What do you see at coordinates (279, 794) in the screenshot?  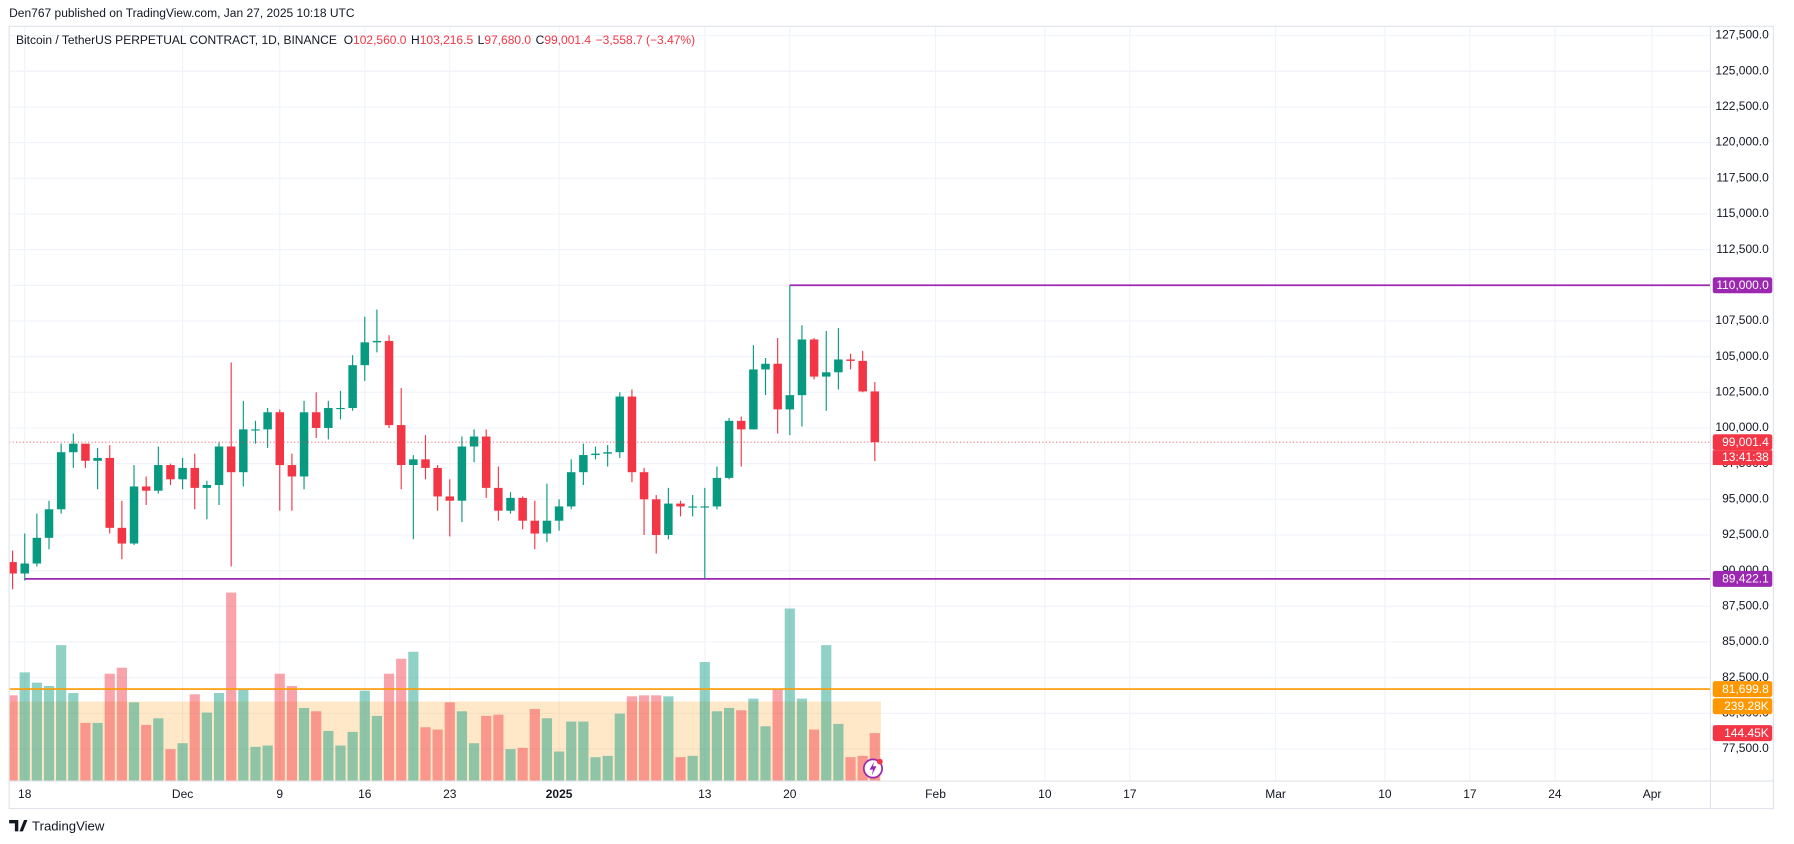 I see `x-tick-label: 9` at bounding box center [279, 794].